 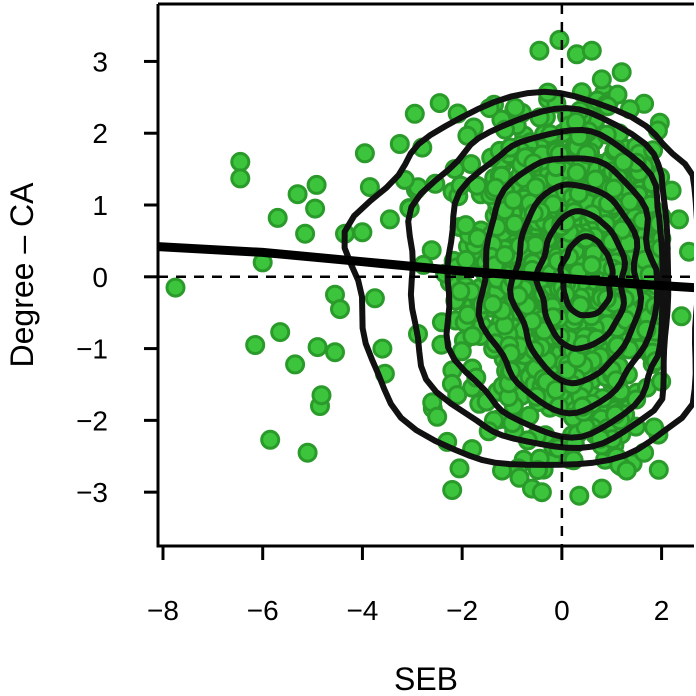 I want to click on x-axis: −8 −6 −4 −2 0 2, so click(x=408, y=586).